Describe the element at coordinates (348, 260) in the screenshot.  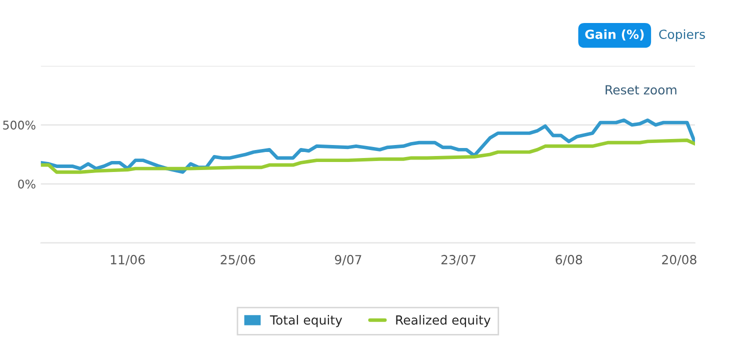
I see `x-tick-label: 9/07` at that location.